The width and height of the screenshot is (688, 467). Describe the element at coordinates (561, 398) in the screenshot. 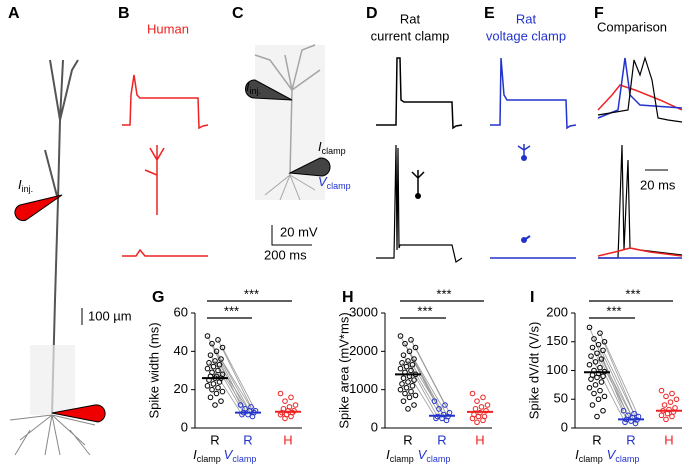

I see `y-tick-label: 50` at that location.